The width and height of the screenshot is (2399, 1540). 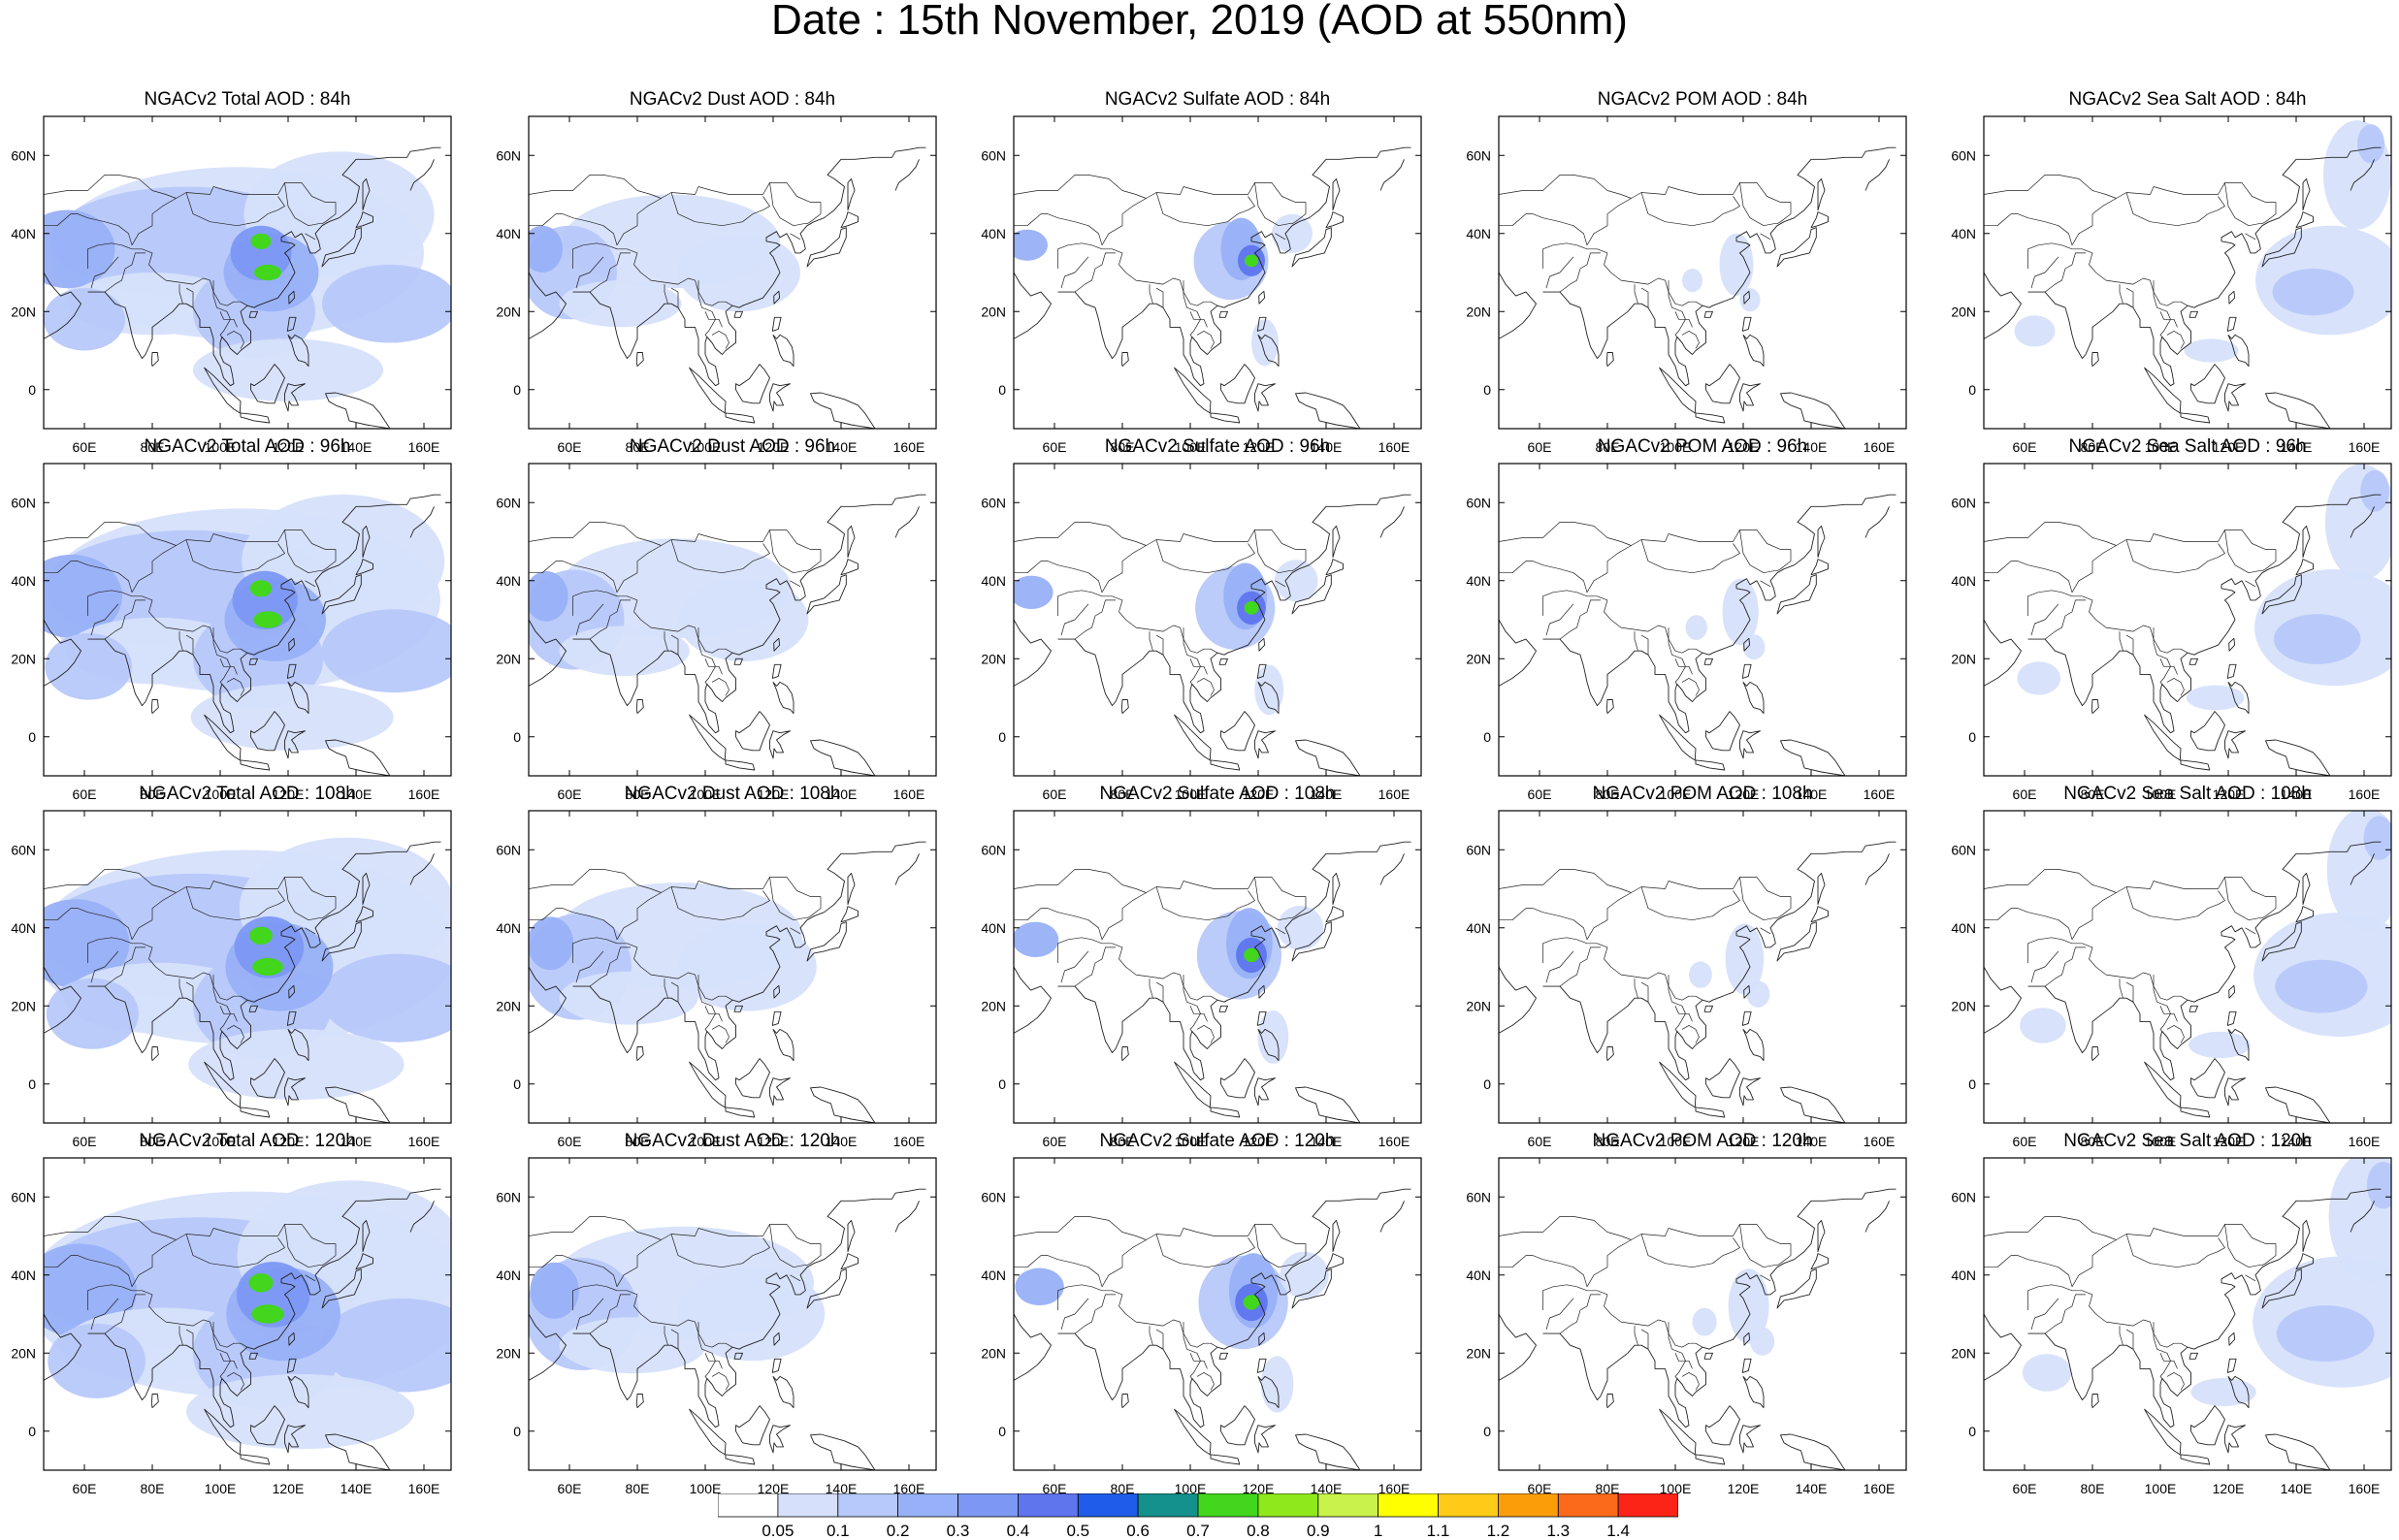 I want to click on panel-title: NGACv2 Sulfate AOD : 96h, so click(x=1218, y=447).